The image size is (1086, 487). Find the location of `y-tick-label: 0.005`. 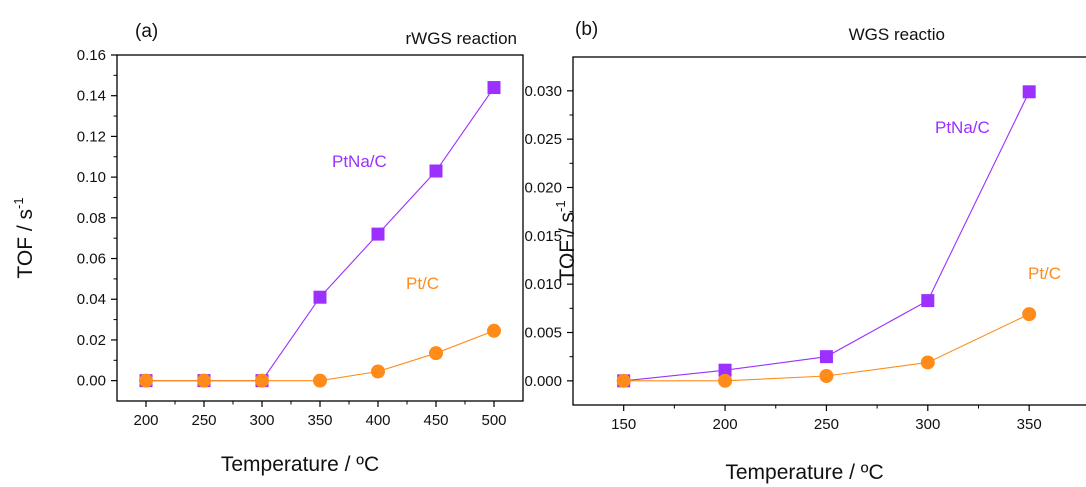

y-tick-label: 0.005 is located at coordinates (543, 333).